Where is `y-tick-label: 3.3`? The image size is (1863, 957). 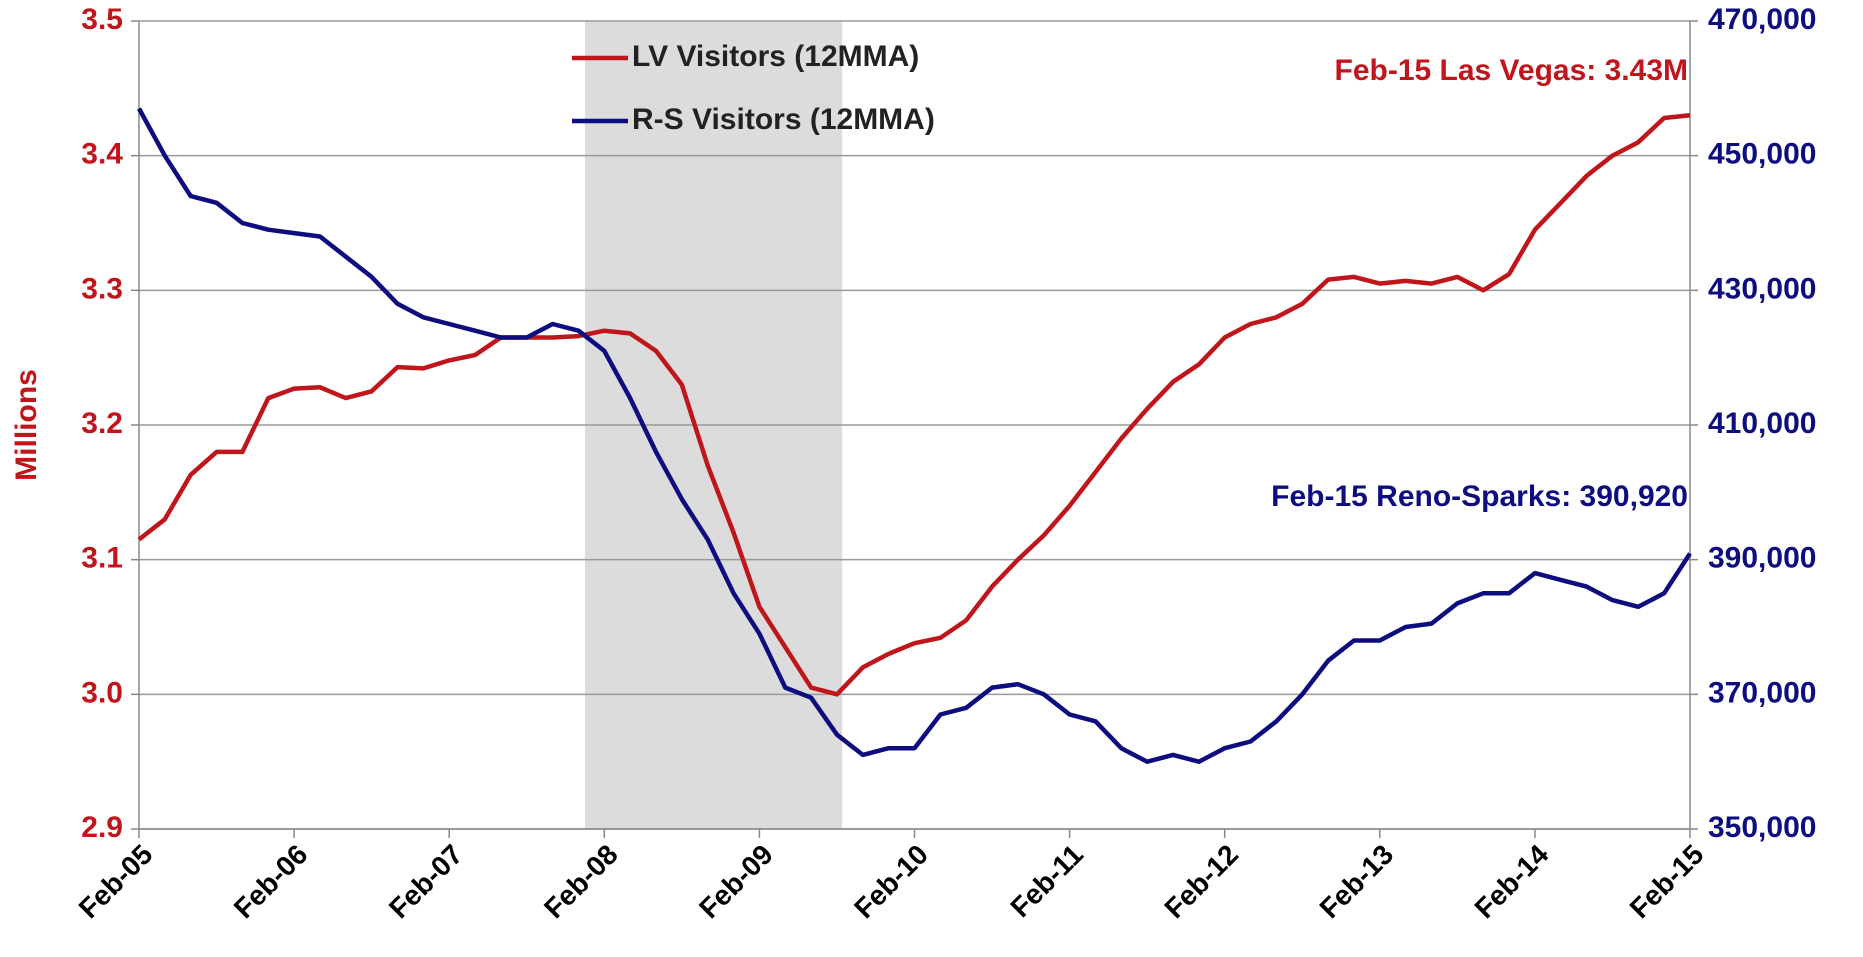 y-tick-label: 3.3 is located at coordinates (102, 288).